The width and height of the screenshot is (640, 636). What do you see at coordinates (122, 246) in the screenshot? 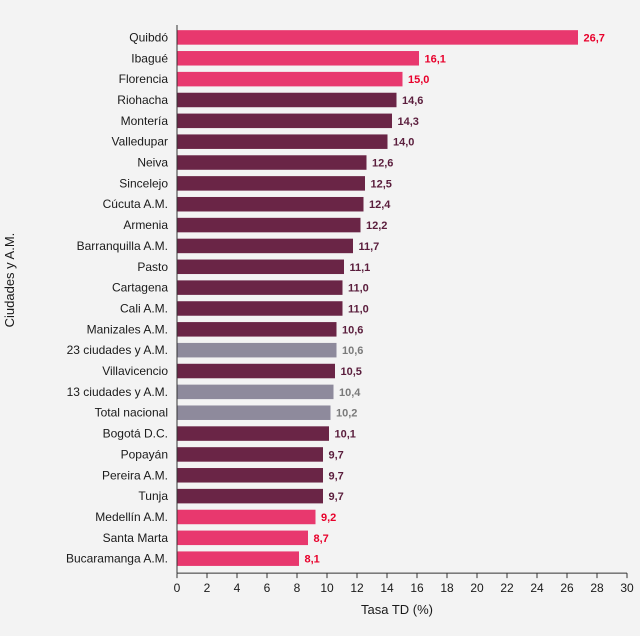
I see `category-label: Barranquilla A.M.` at bounding box center [122, 246].